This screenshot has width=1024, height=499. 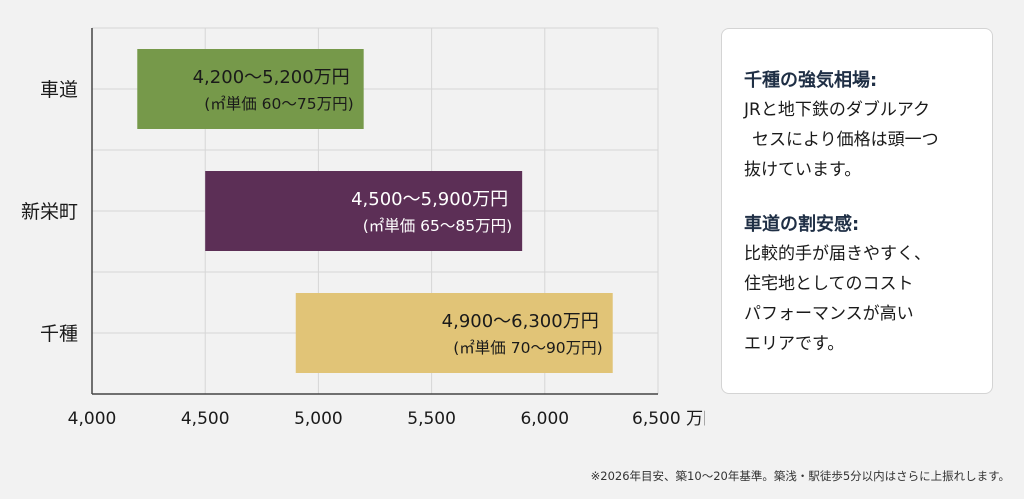 What do you see at coordinates (271, 77) in the screenshot?
I see `bar-price-label: 4,200〜5,200万円` at bounding box center [271, 77].